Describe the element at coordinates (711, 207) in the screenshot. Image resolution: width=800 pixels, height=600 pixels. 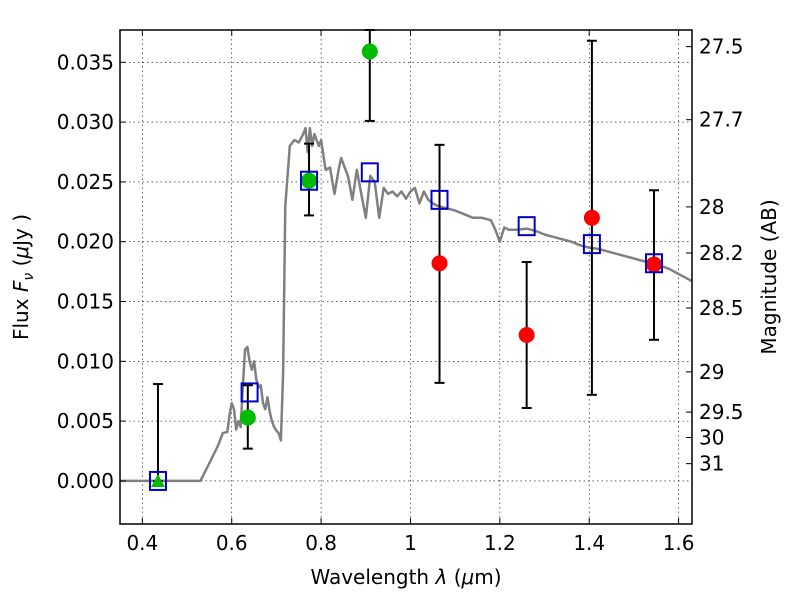
I see `magnitude-tick-label: 28` at that location.